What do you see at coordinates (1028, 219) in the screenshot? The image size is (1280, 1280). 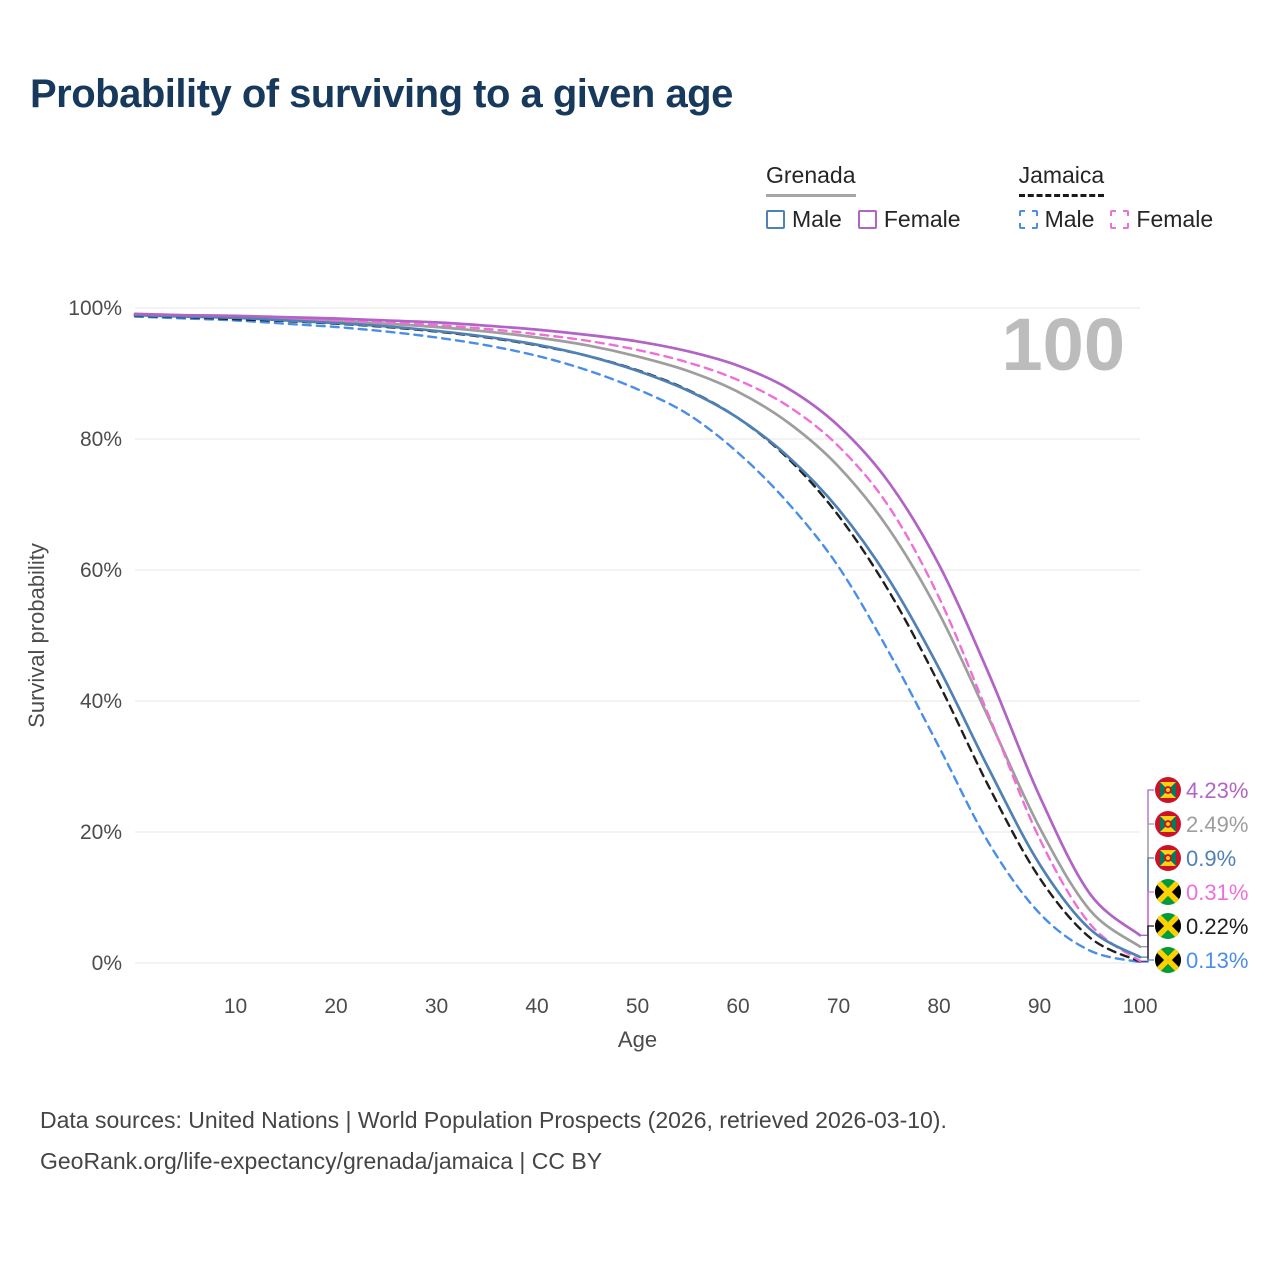 I see `jamaica-male-swatch-icon` at bounding box center [1028, 219].